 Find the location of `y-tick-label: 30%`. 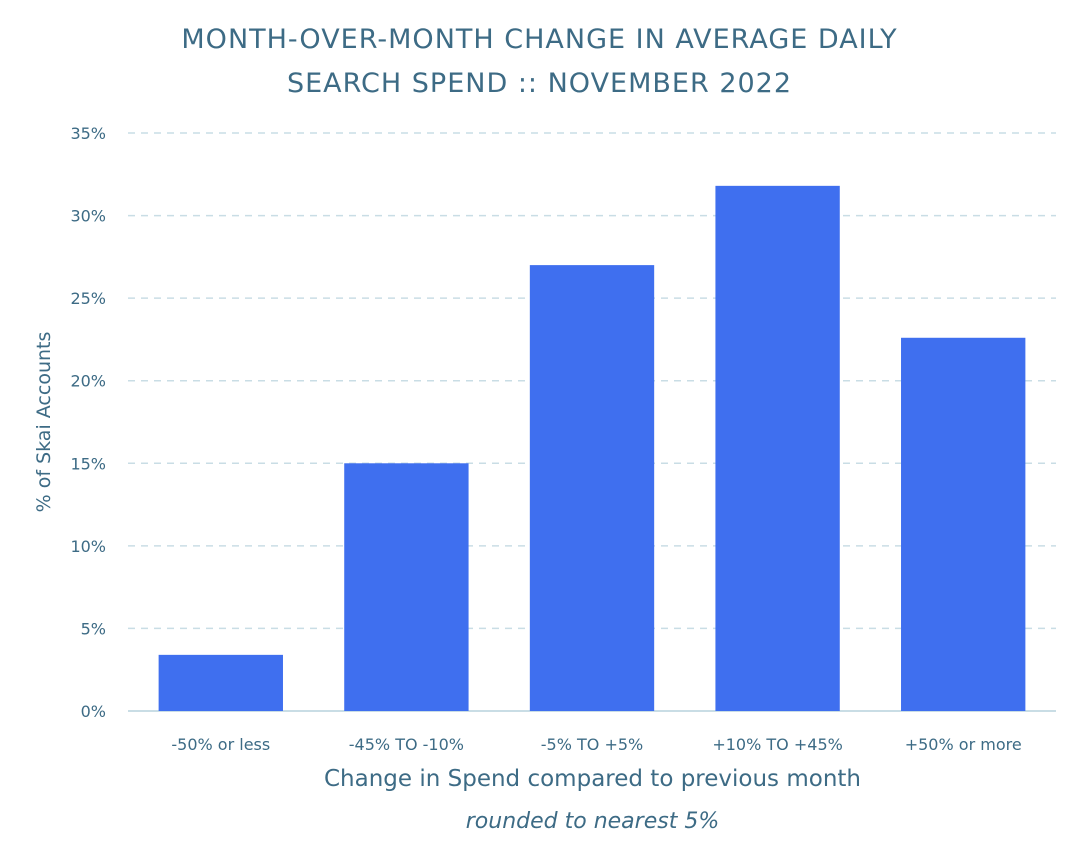

y-tick-label: 30% is located at coordinates (88, 216).